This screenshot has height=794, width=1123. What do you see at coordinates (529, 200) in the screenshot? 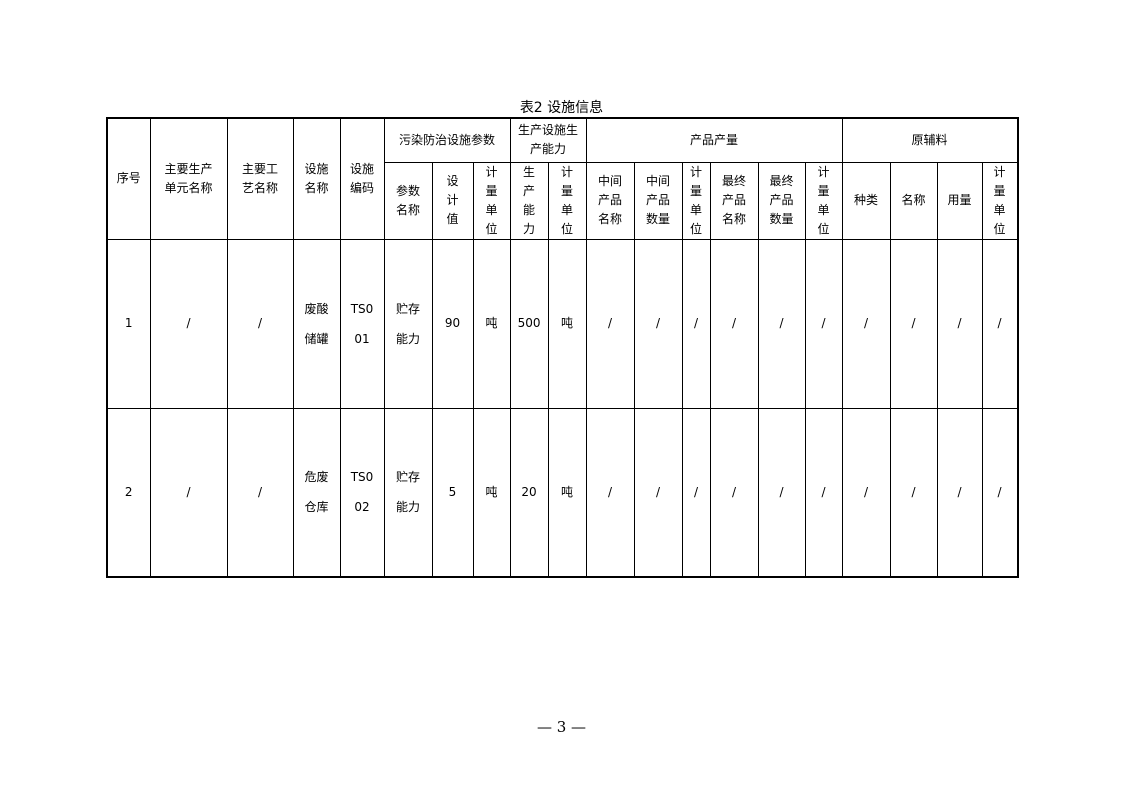
I see `header-prod-capacity: 生产能力` at bounding box center [529, 200].